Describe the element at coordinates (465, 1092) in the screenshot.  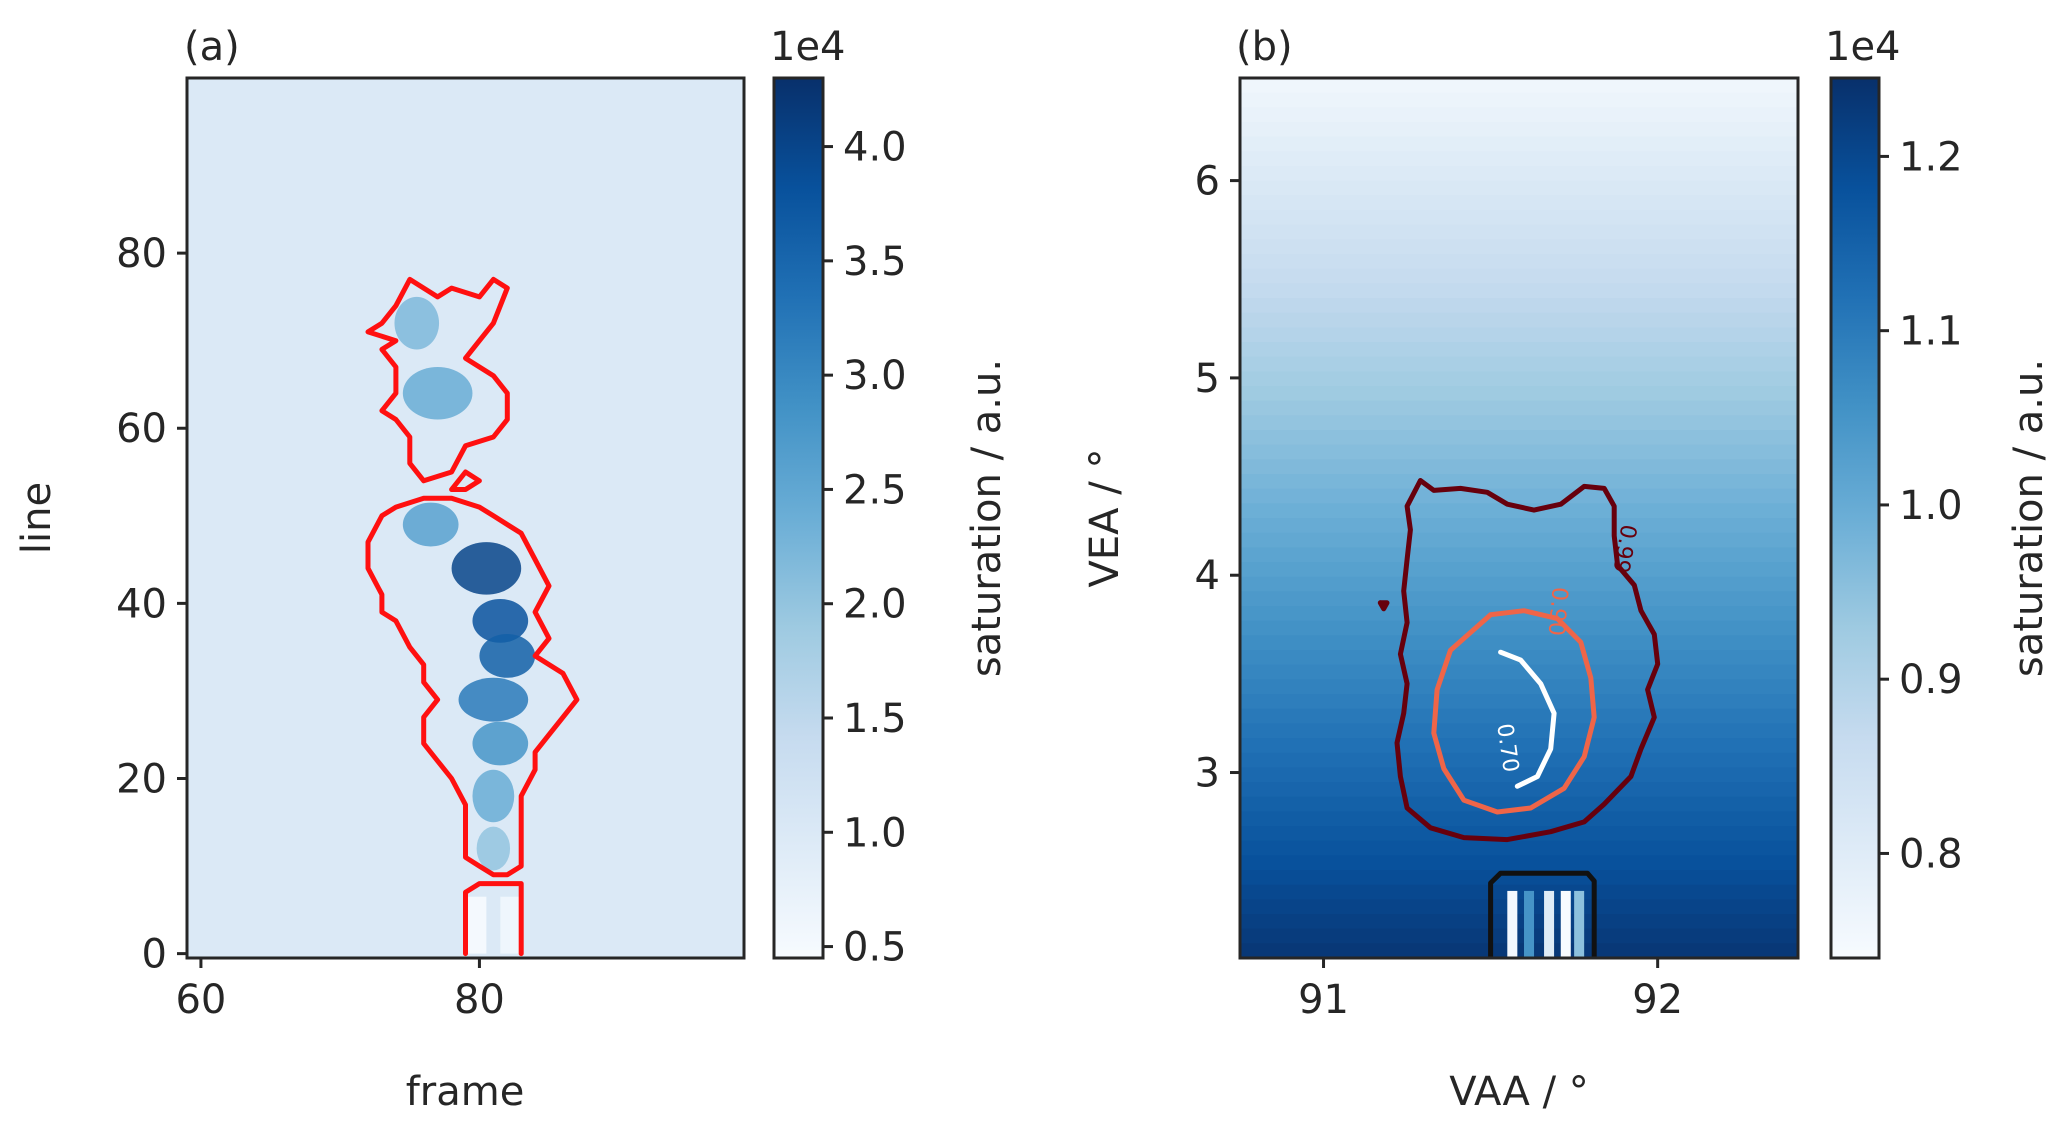
I see `panel-a-xlabel: frame` at that location.